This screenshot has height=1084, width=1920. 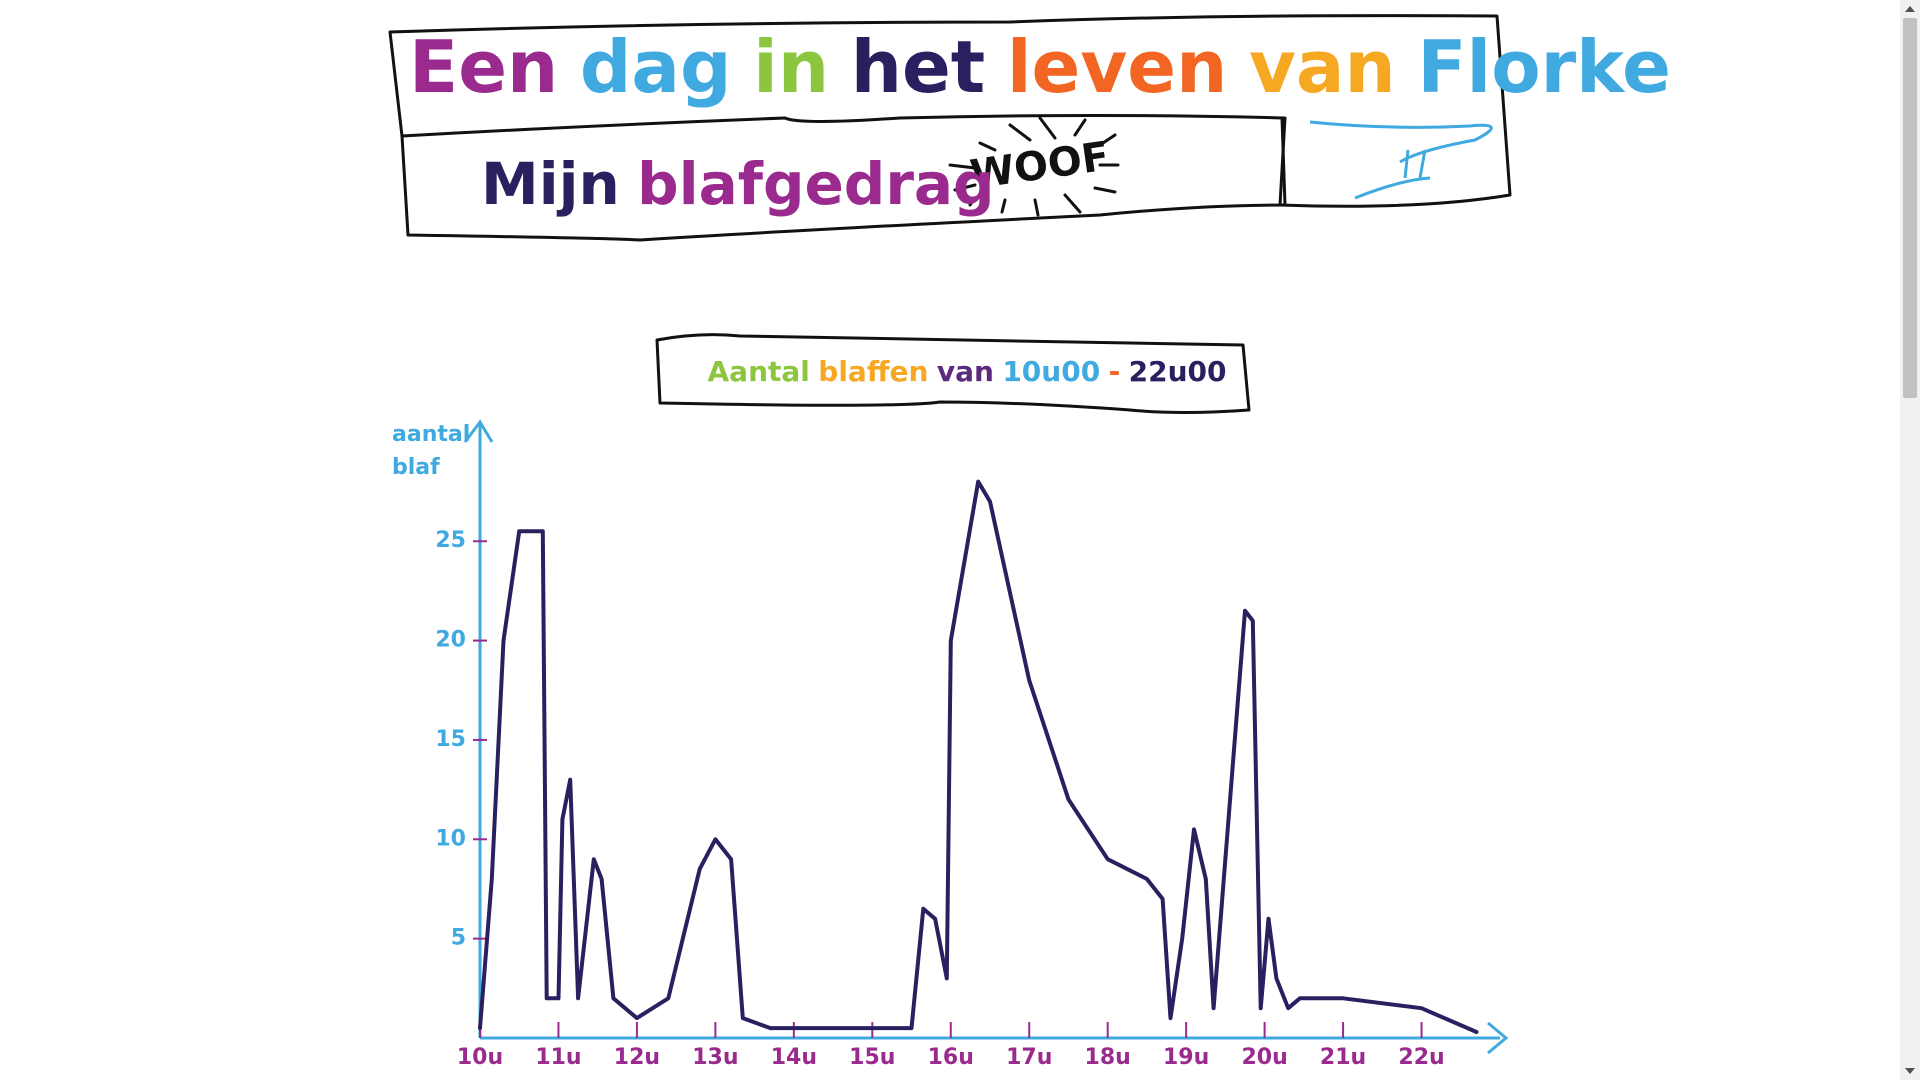 What do you see at coordinates (458, 938) in the screenshot?
I see `y-tick-label: 5` at bounding box center [458, 938].